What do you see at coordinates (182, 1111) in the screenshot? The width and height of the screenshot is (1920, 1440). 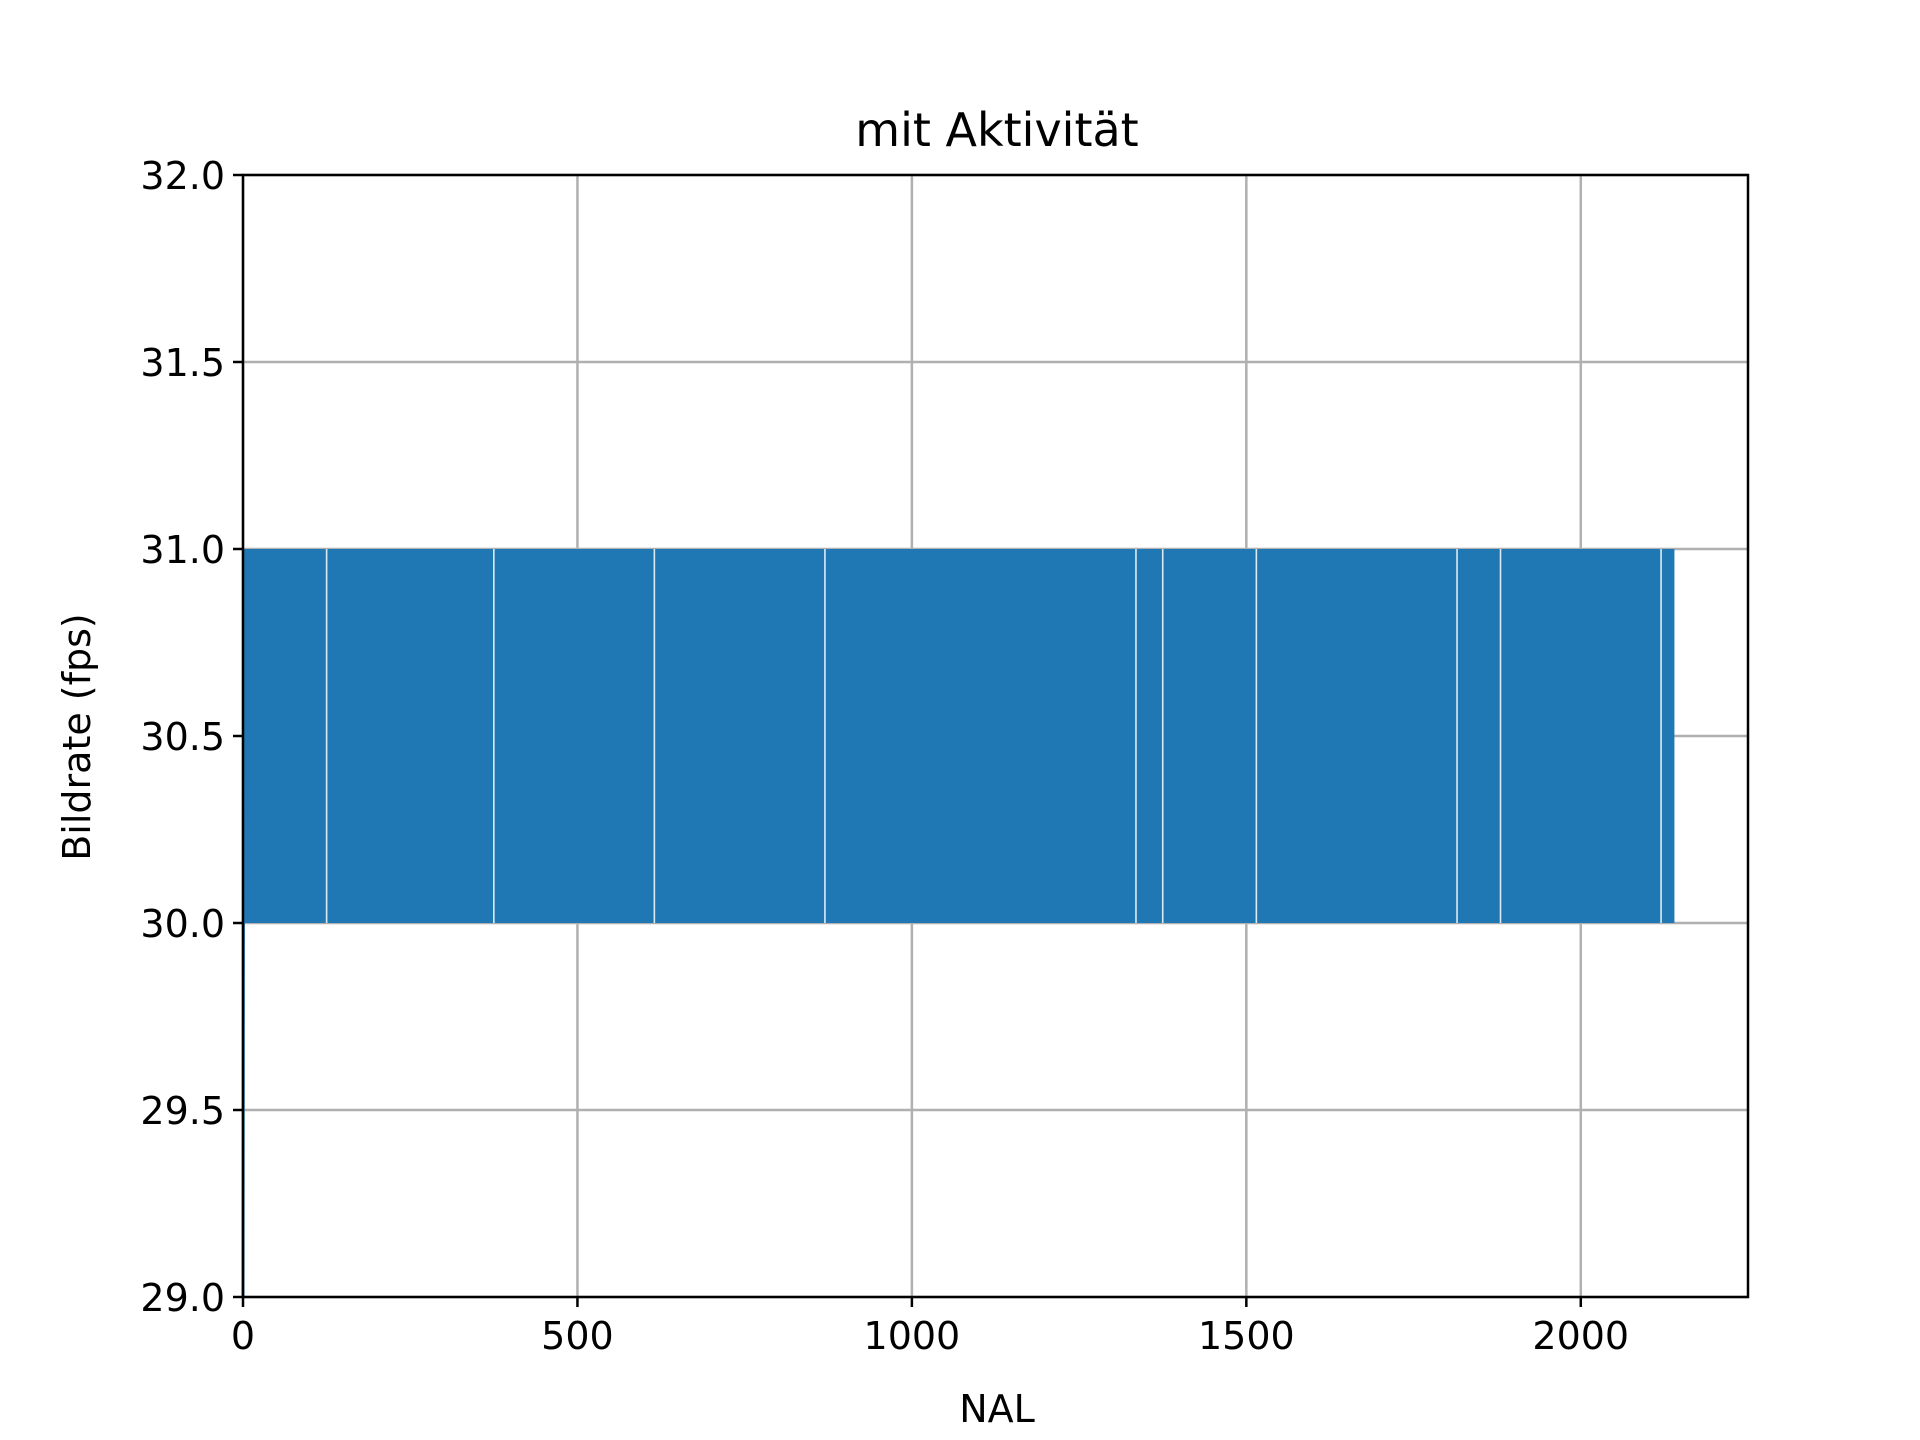 I see `y-tick-label: 29.5` at bounding box center [182, 1111].